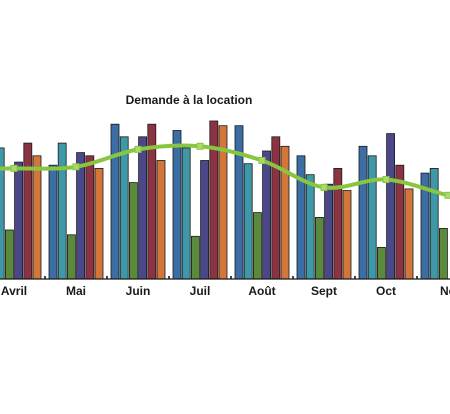  Describe the element at coordinates (76, 291) in the screenshot. I see `x-tick-label-mai: Mai` at that location.